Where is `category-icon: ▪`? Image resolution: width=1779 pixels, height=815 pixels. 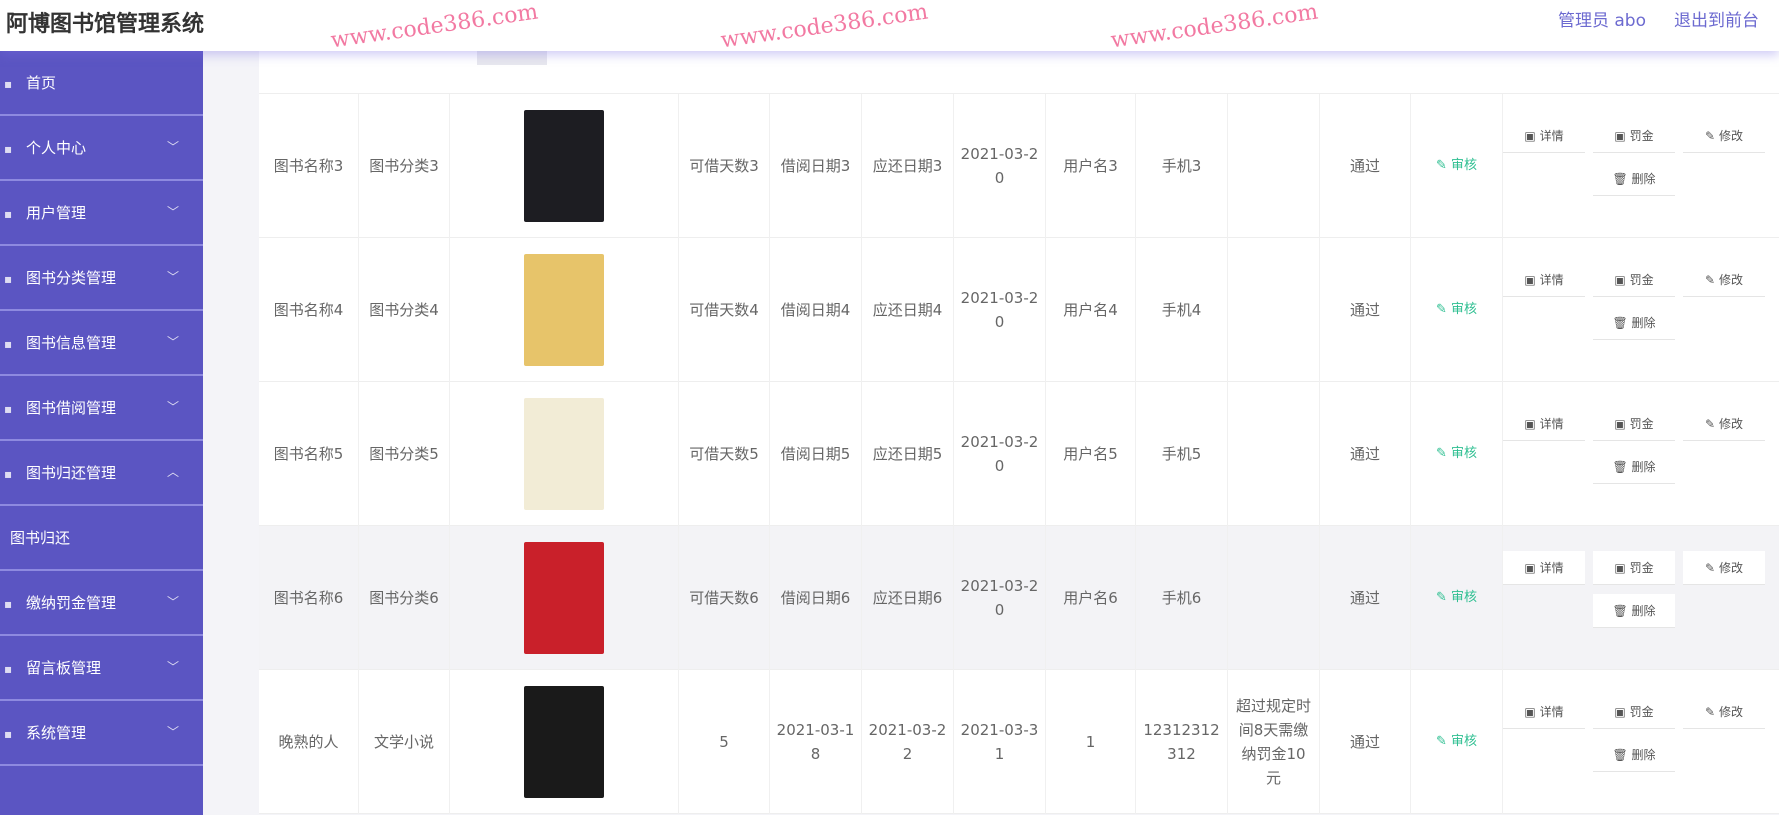
category-icon: ▪ is located at coordinates (8, 278).